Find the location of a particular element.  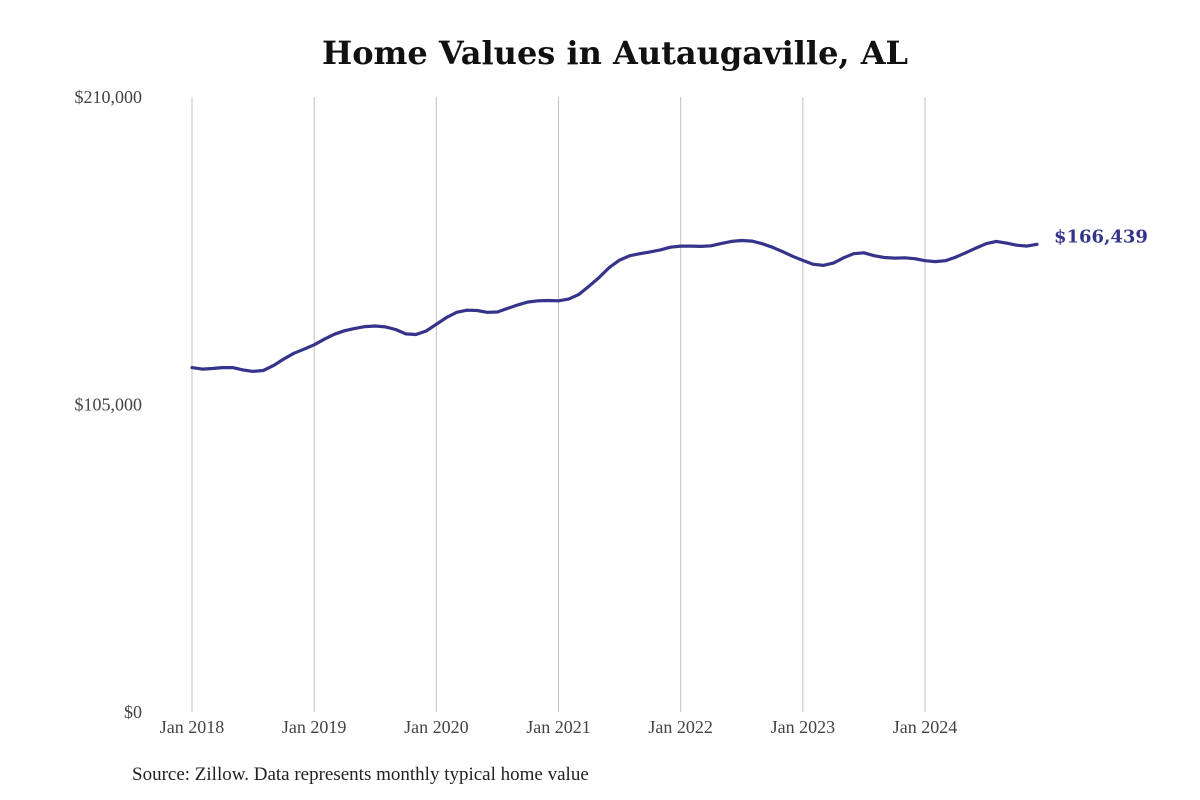

annotations: $166,439 is located at coordinates (1101, 236).